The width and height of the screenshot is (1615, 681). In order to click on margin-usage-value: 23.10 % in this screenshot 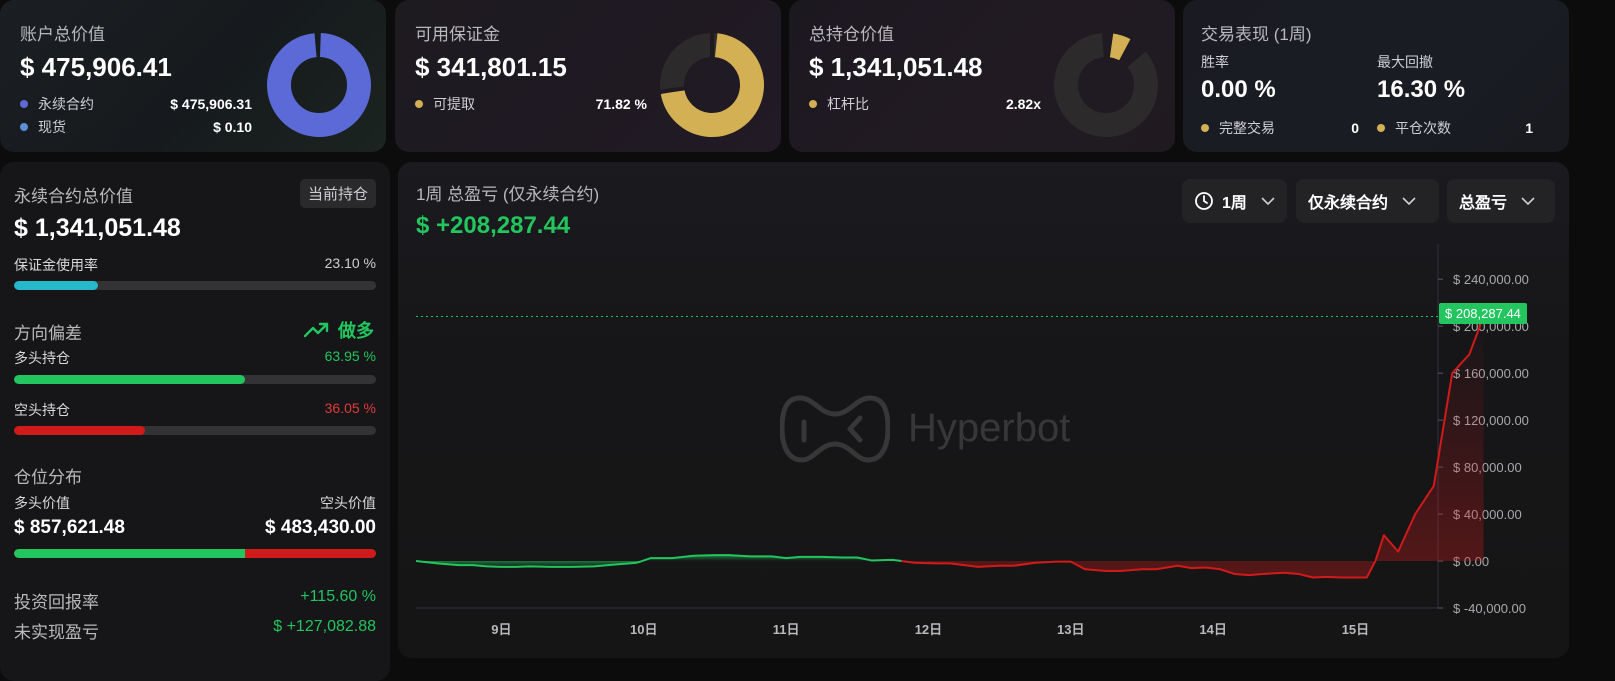, I will do `click(350, 263)`.